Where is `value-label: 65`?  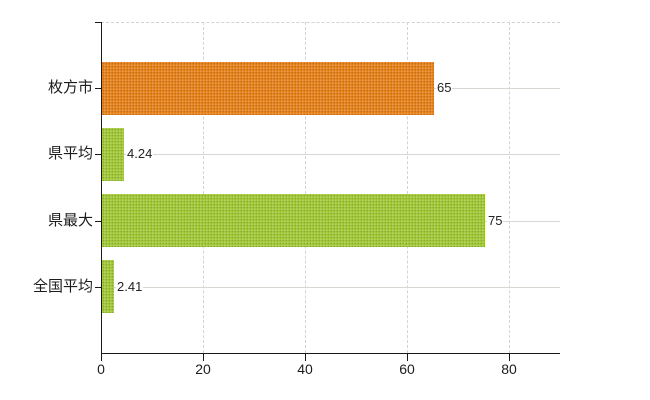 value-label: 65 is located at coordinates (444, 88).